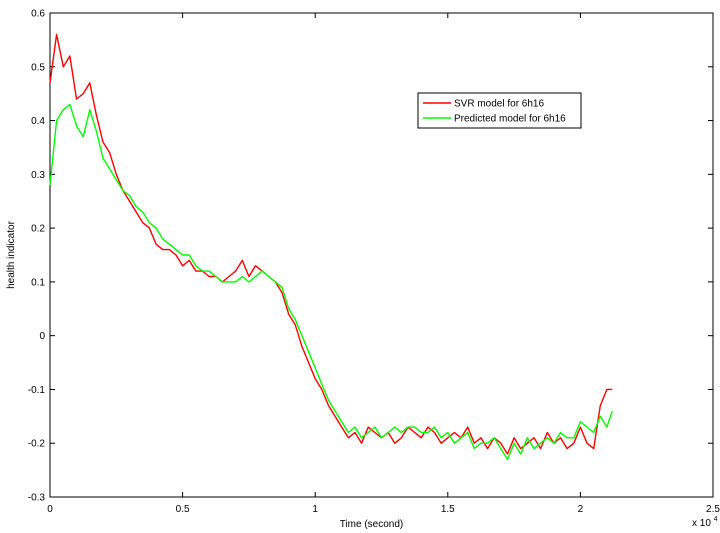 The image size is (720, 533). Describe the element at coordinates (372, 524) in the screenshot. I see `x-axis-title: Time (second)` at that location.